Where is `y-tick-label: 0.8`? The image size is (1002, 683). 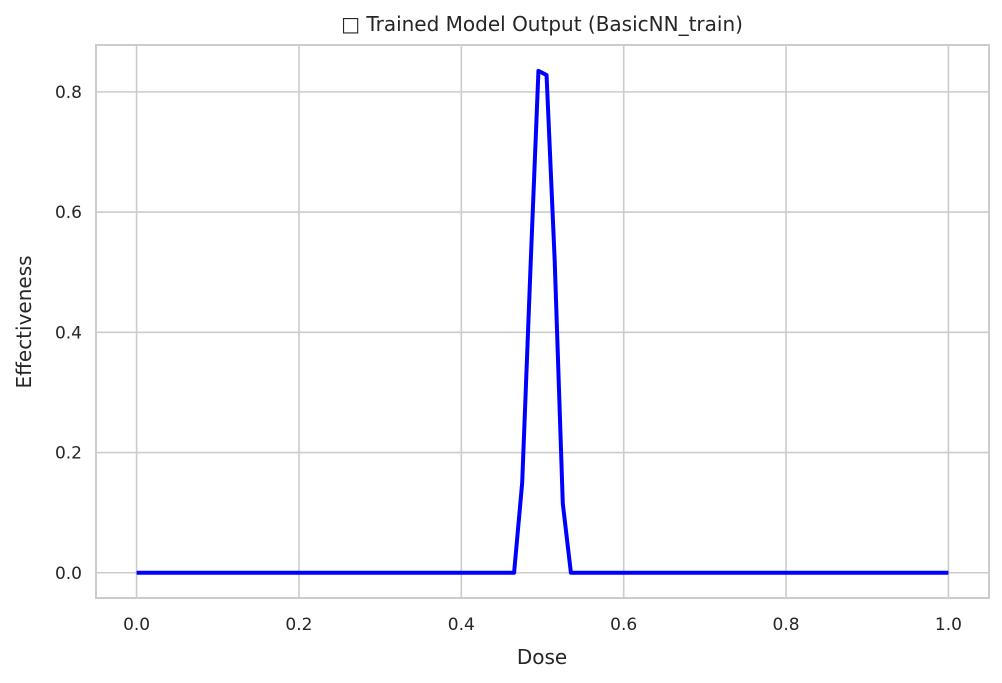 y-tick-label: 0.8 is located at coordinates (68, 93).